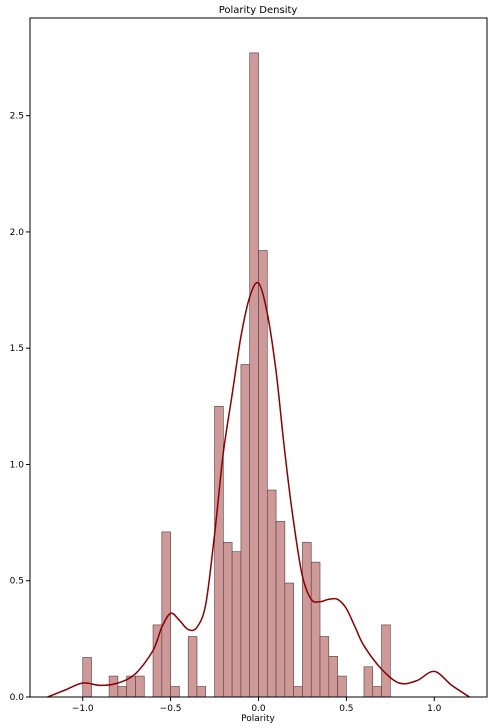  I want to click on x-axis-label: Polarity, so click(258, 719).